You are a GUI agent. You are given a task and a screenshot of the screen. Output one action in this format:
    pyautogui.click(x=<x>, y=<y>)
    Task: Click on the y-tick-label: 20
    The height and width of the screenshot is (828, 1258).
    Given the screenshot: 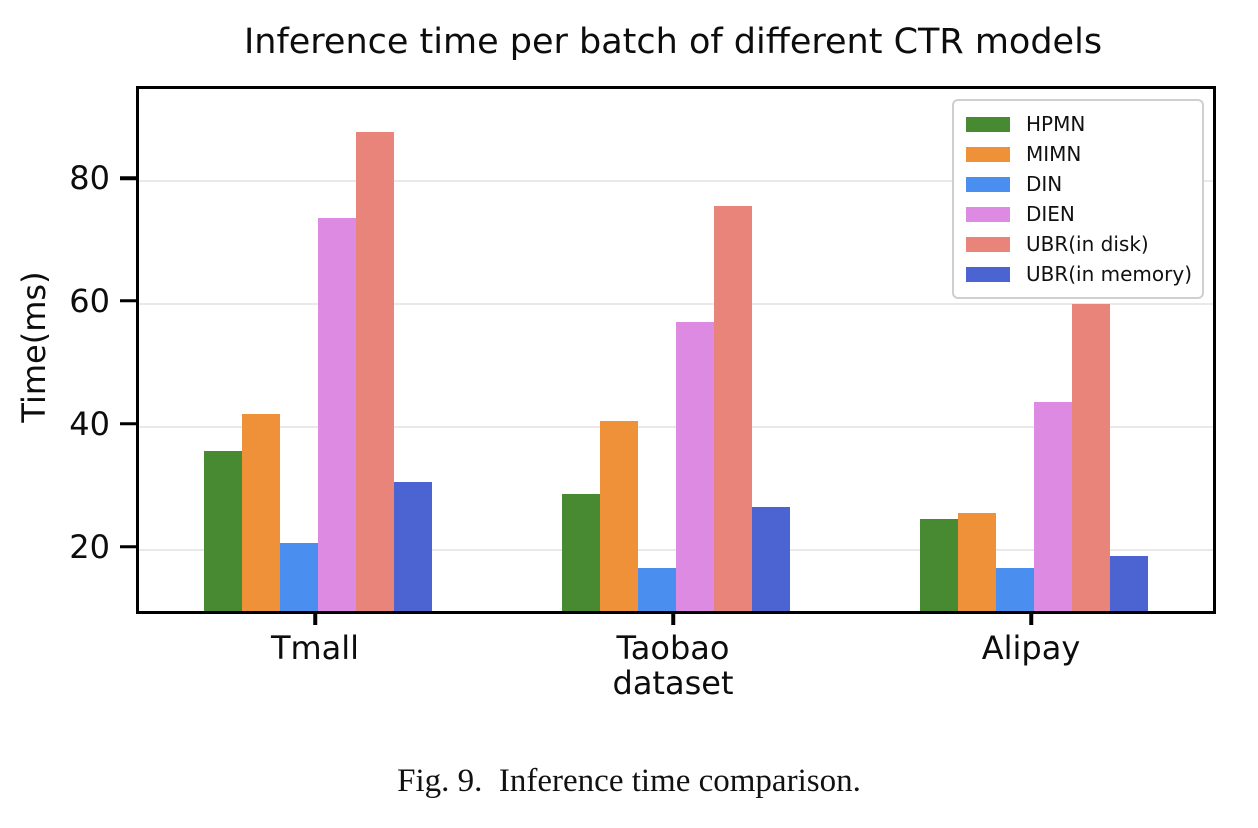 What is the action you would take?
    pyautogui.click(x=89, y=546)
    